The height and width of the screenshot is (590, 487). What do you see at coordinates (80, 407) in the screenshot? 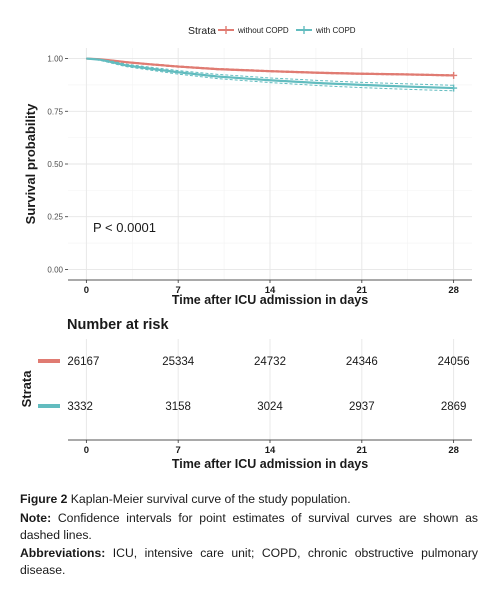
I see `risk-count: 3332` at bounding box center [80, 407].